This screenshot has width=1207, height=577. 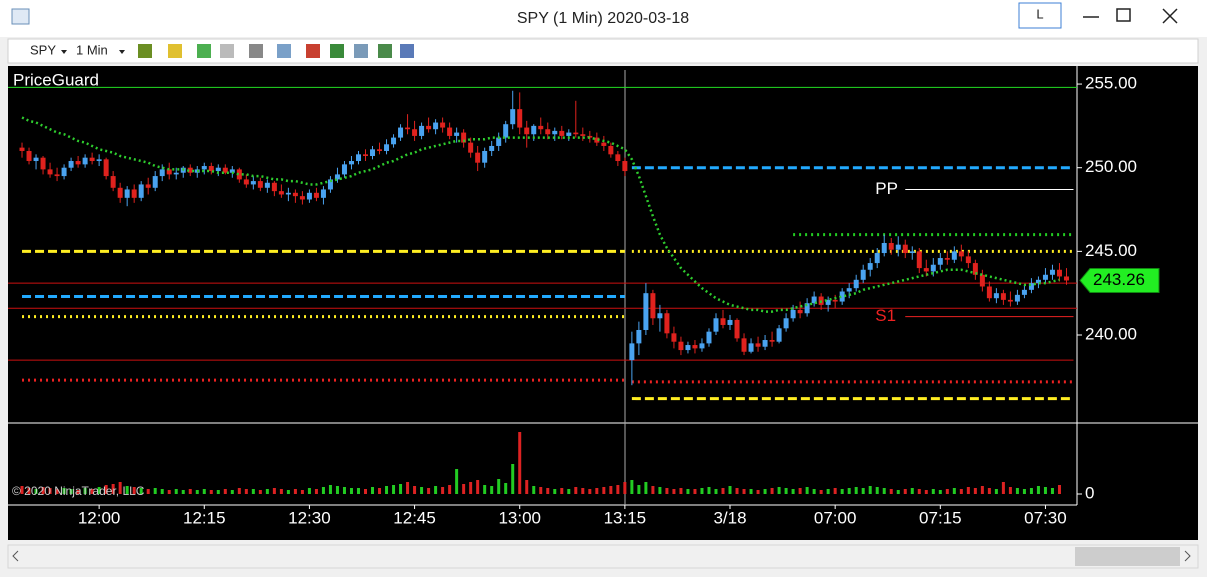 I want to click on scrollbar, so click(x=603, y=556).